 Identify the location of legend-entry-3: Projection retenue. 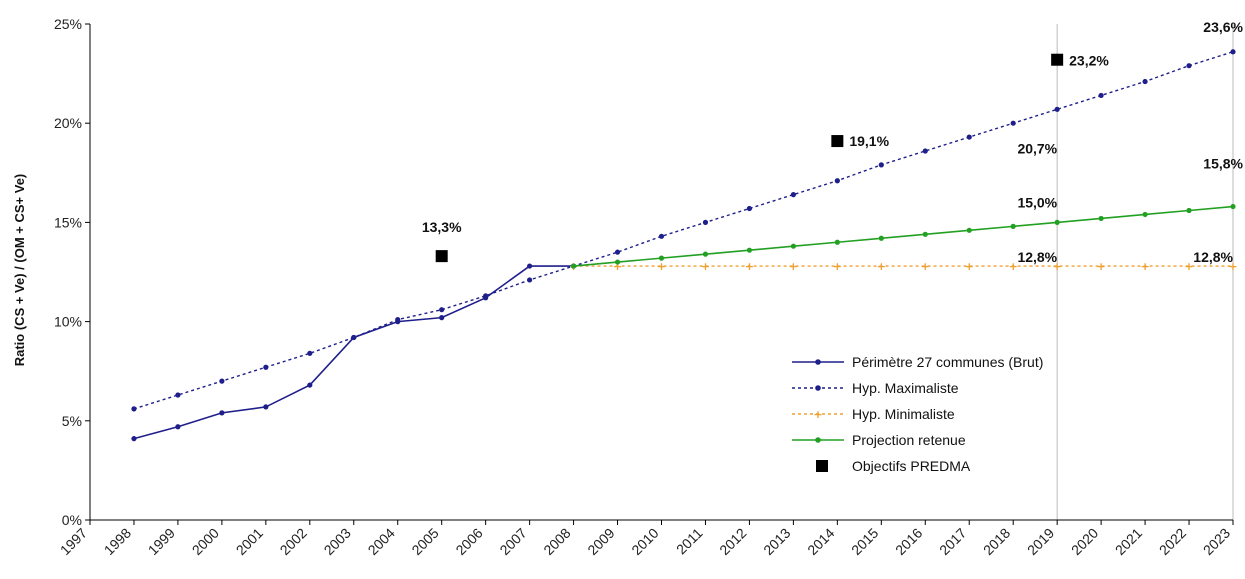
(879, 440).